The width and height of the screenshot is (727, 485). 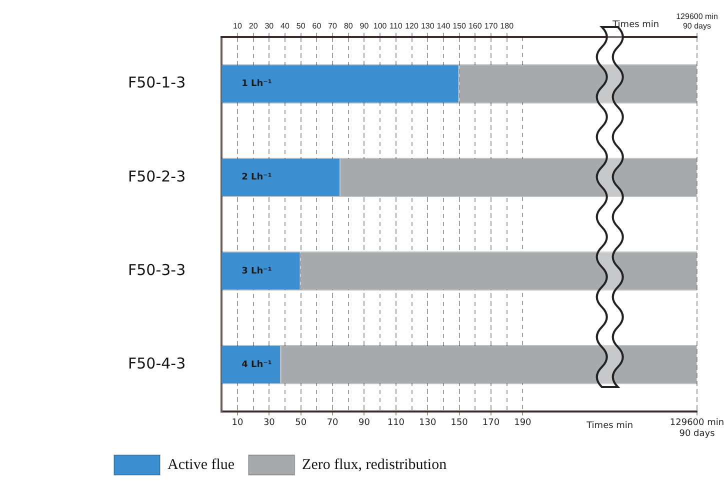 What do you see at coordinates (459, 423) in the screenshot?
I see `x-tick-label: 150` at bounding box center [459, 423].